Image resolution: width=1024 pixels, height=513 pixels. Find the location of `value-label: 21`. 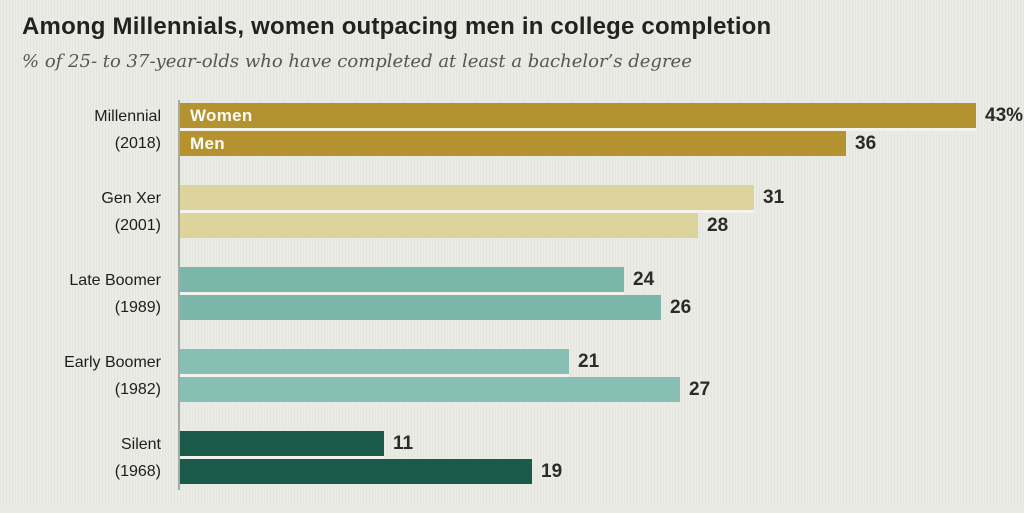

value-label: 21 is located at coordinates (589, 361).